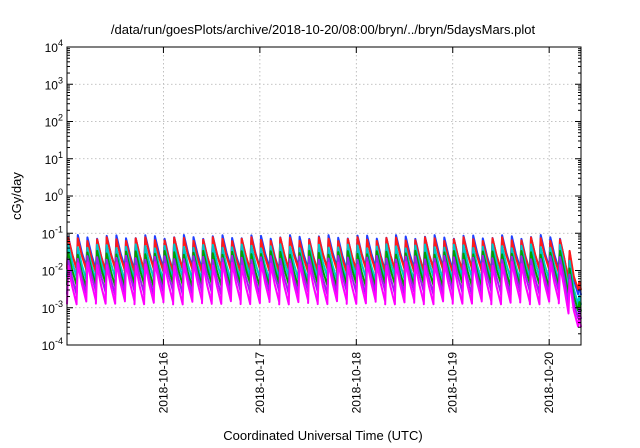 The image size is (640, 448). Describe the element at coordinates (54, 46) in the screenshot. I see `y-tick-label: 10⁴` at that location.